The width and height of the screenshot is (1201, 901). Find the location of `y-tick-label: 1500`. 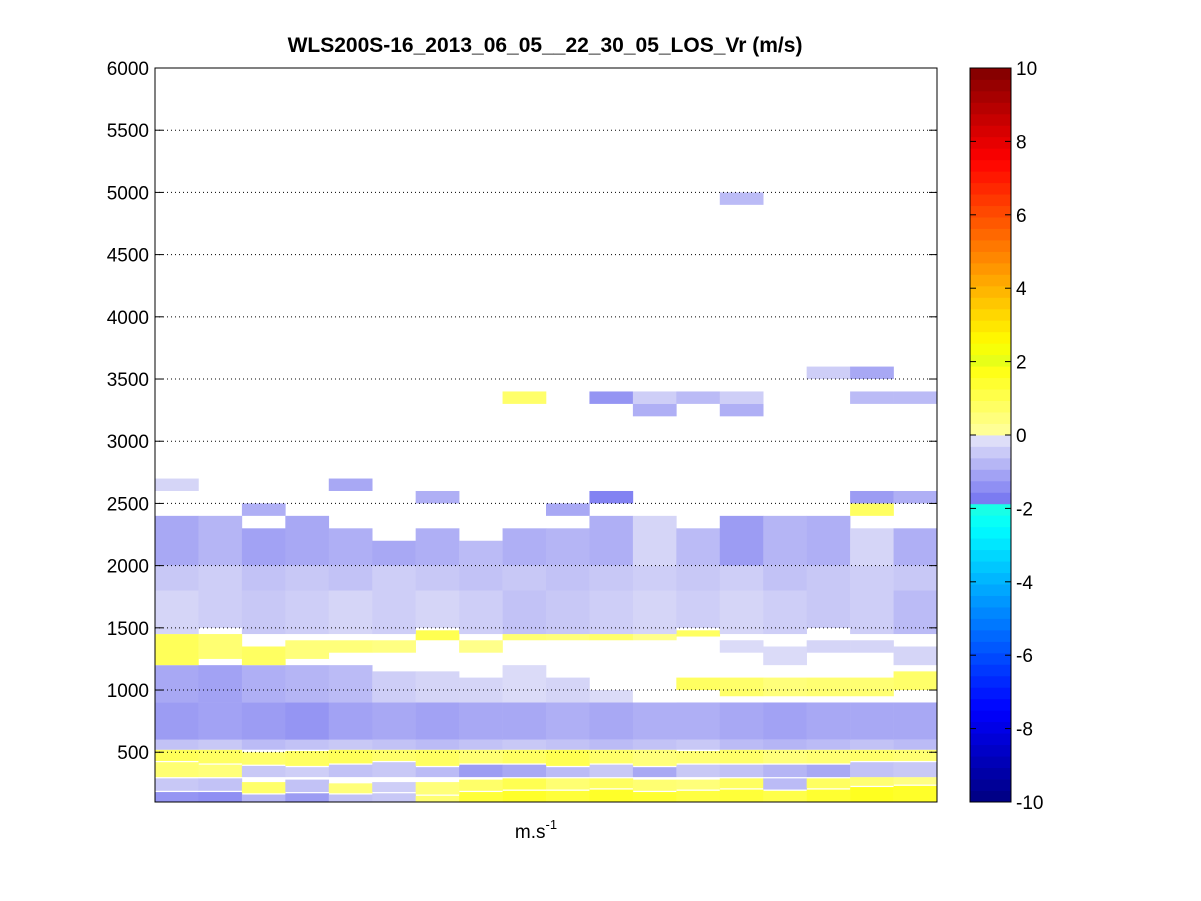

y-tick-label: 1500 is located at coordinates (128, 629).